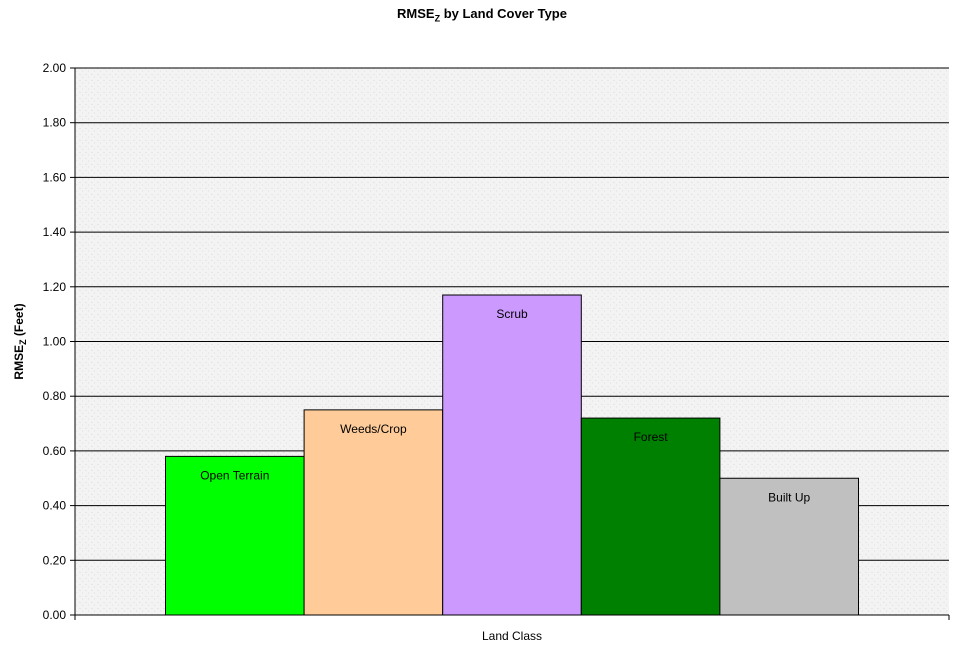 The image size is (964, 645). What do you see at coordinates (19, 362) in the screenshot?
I see `y-axis-title-main: RMSE` at bounding box center [19, 362].